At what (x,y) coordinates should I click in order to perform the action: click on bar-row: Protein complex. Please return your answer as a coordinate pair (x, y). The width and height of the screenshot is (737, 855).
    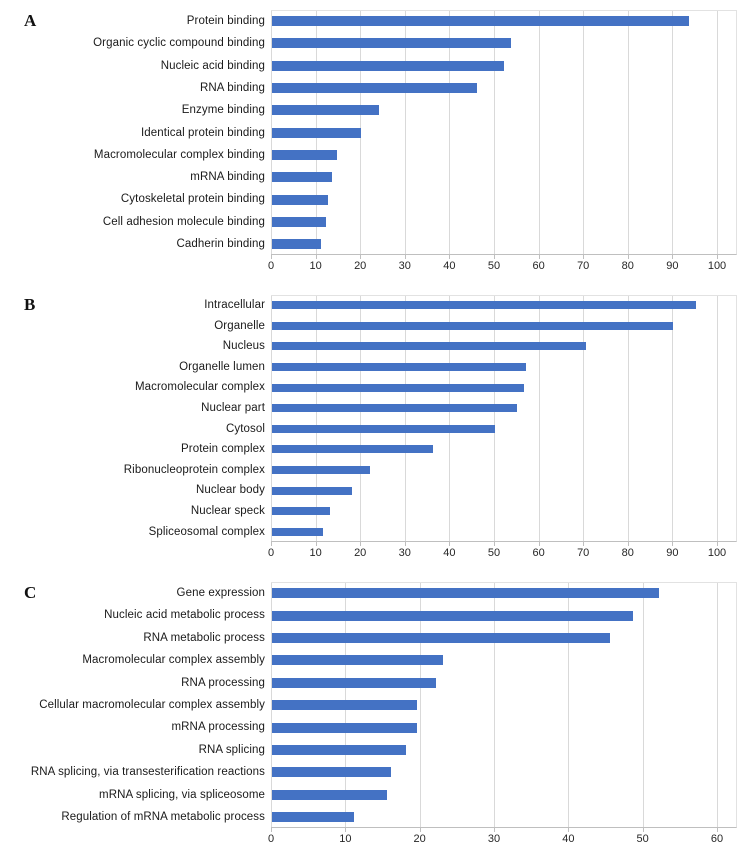
    Looking at the image, I should click on (368, 449).